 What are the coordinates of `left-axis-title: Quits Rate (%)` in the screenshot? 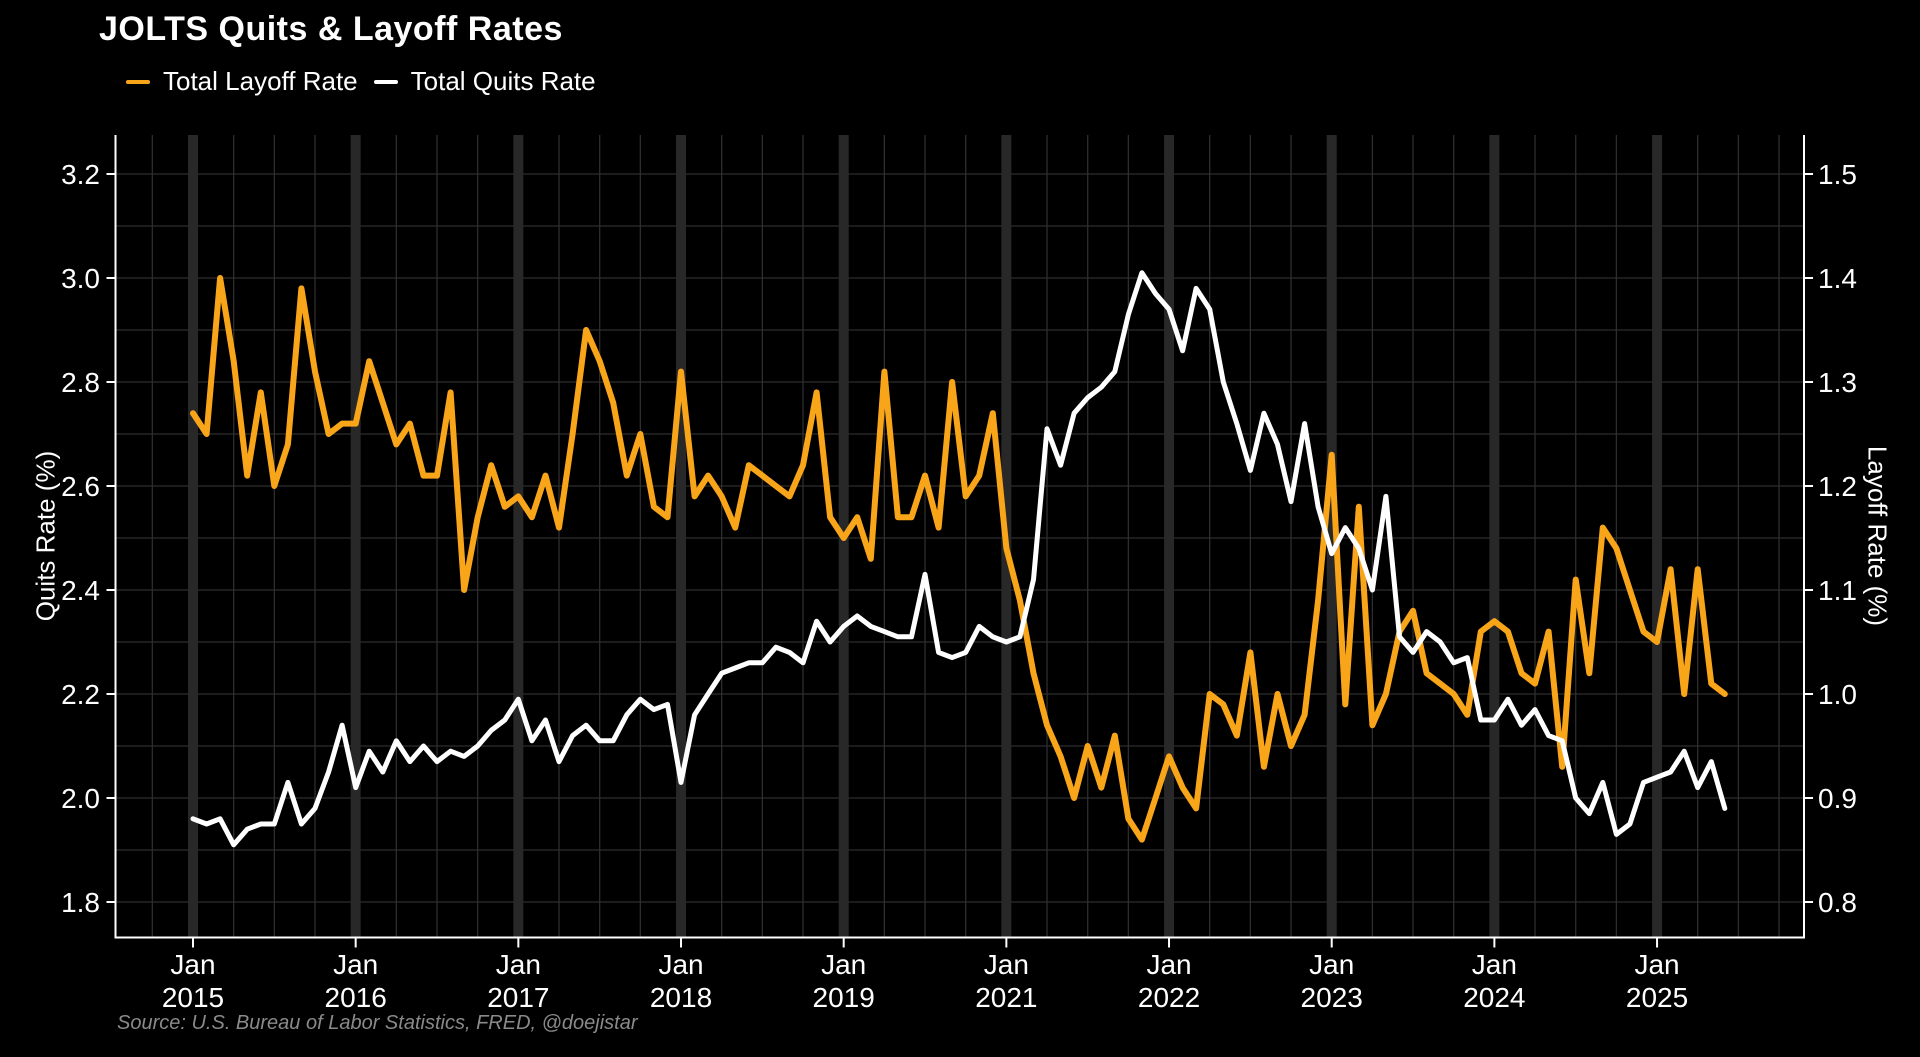 It's located at (45, 536).